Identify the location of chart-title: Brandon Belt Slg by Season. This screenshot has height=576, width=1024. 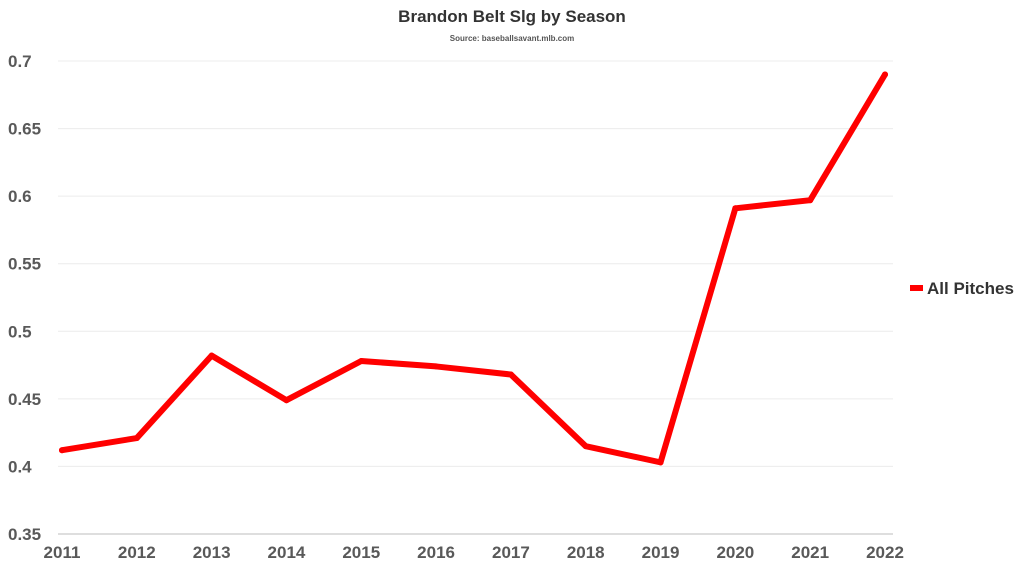
(512, 16).